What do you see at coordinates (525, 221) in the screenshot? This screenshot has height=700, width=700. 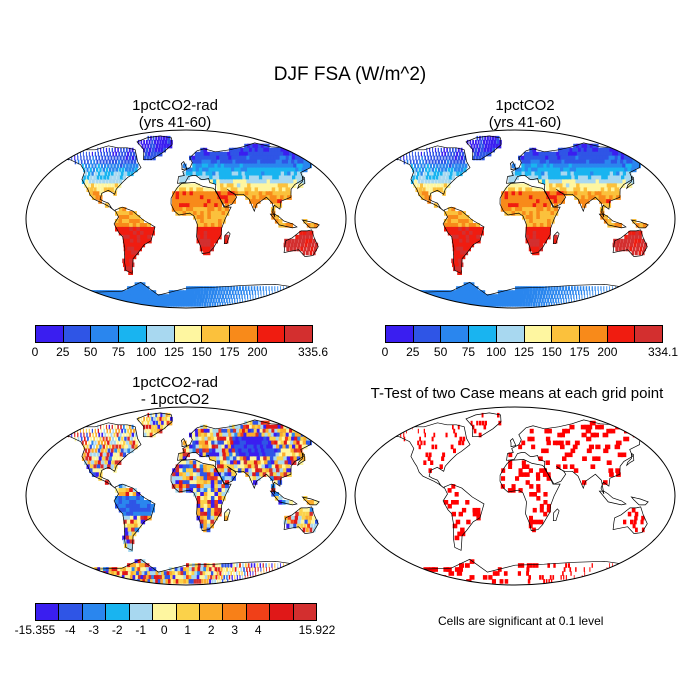 I see `land-field` at bounding box center [525, 221].